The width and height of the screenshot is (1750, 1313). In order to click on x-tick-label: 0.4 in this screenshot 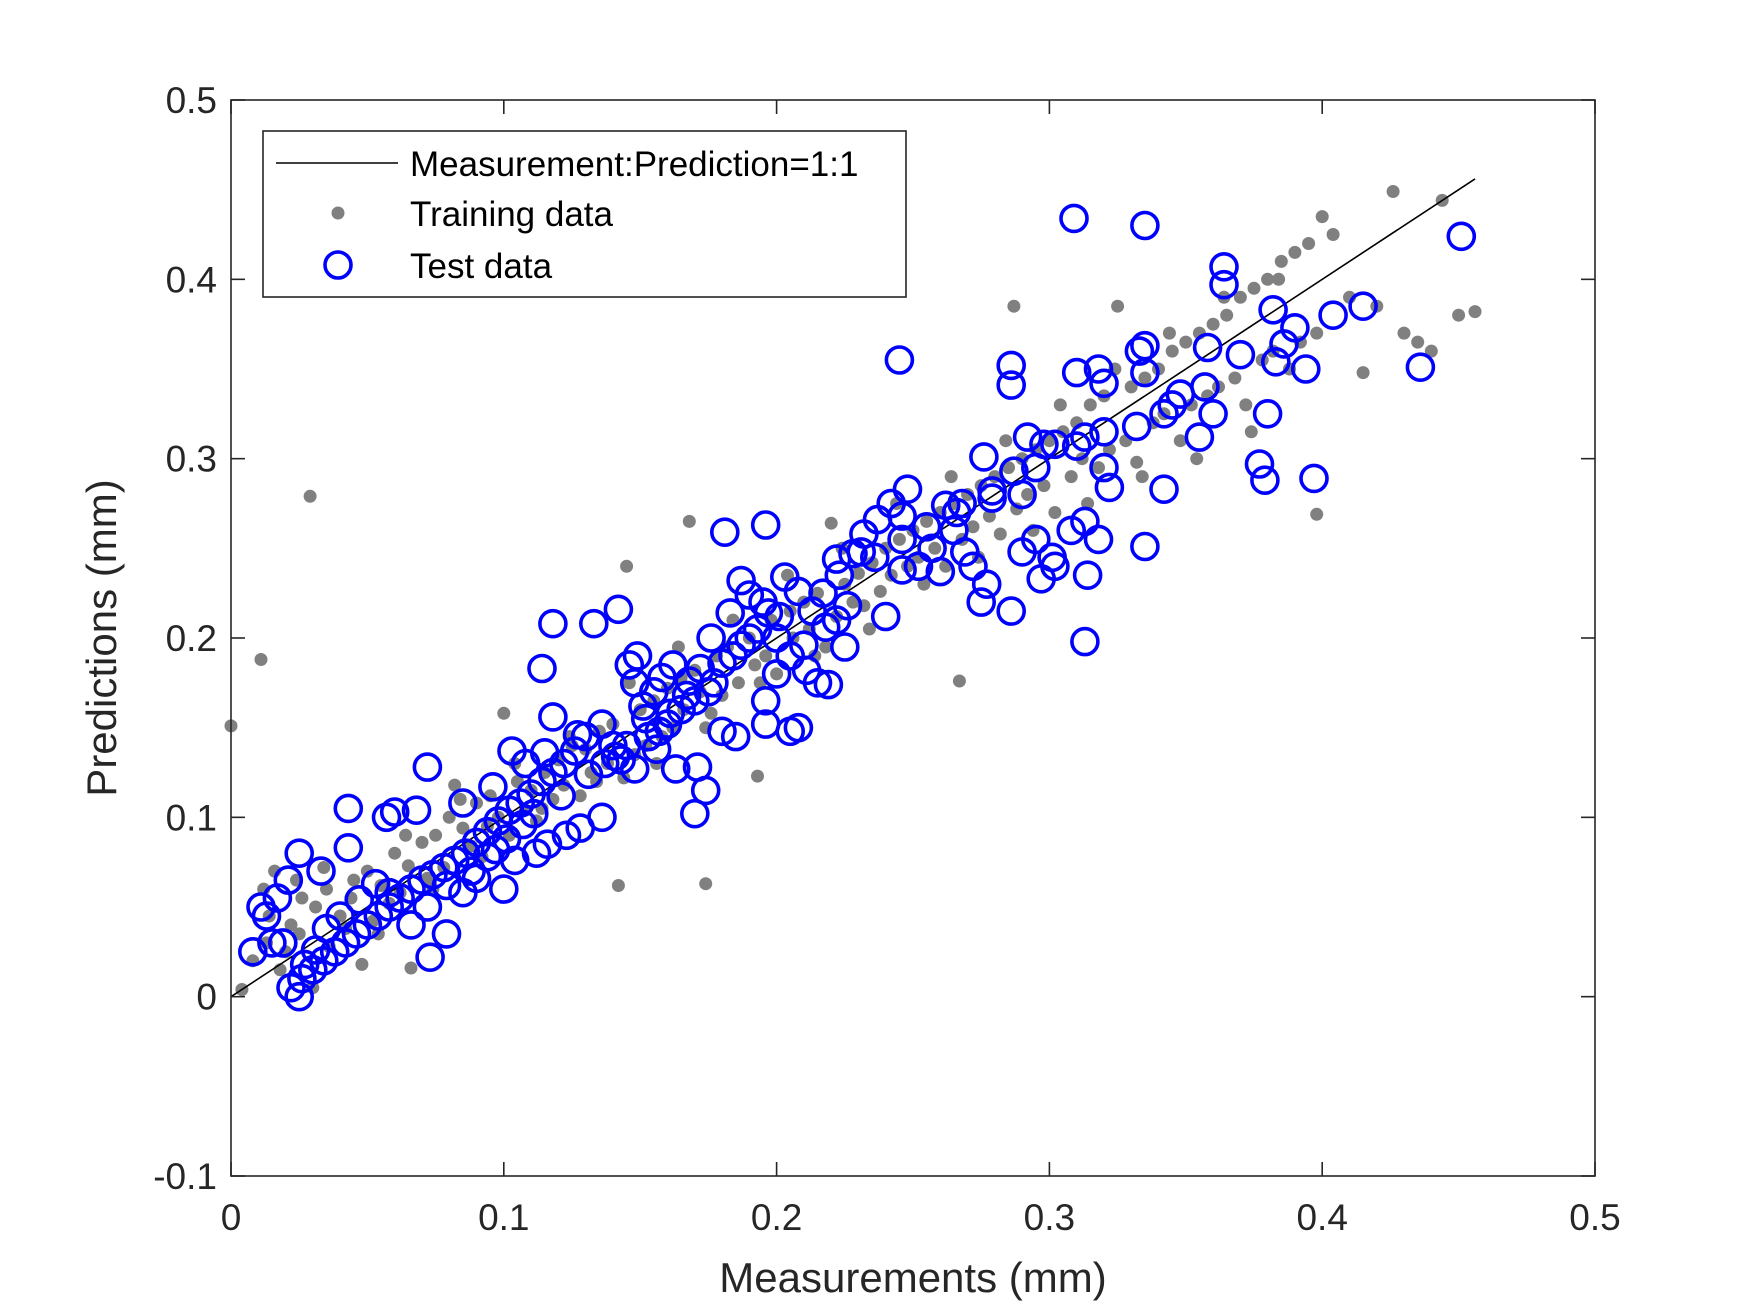, I will do `click(1321, 1217)`.